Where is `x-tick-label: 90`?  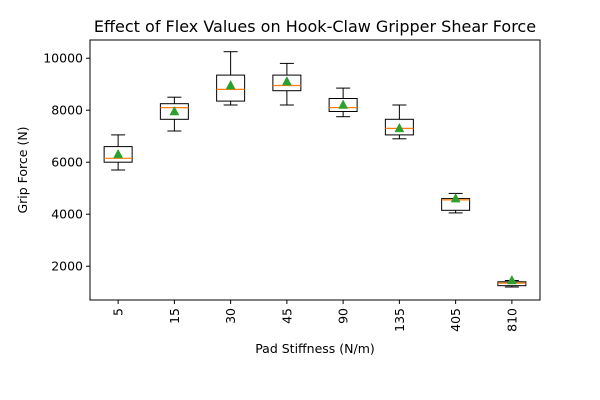
x-tick-label: 90 is located at coordinates (343, 316).